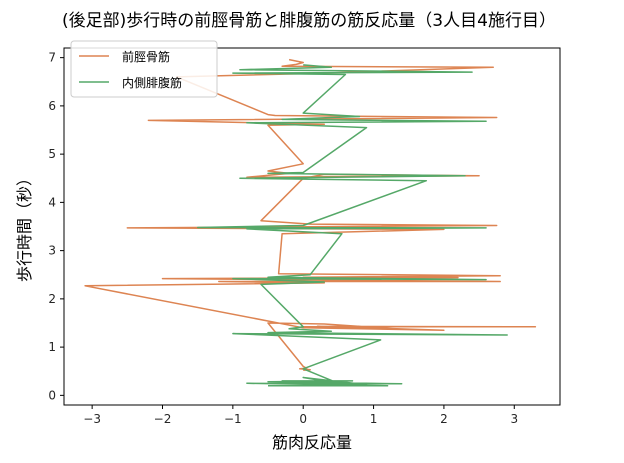 The width and height of the screenshot is (624, 463). I want to click on y-tick-label: 2, so click(52, 299).